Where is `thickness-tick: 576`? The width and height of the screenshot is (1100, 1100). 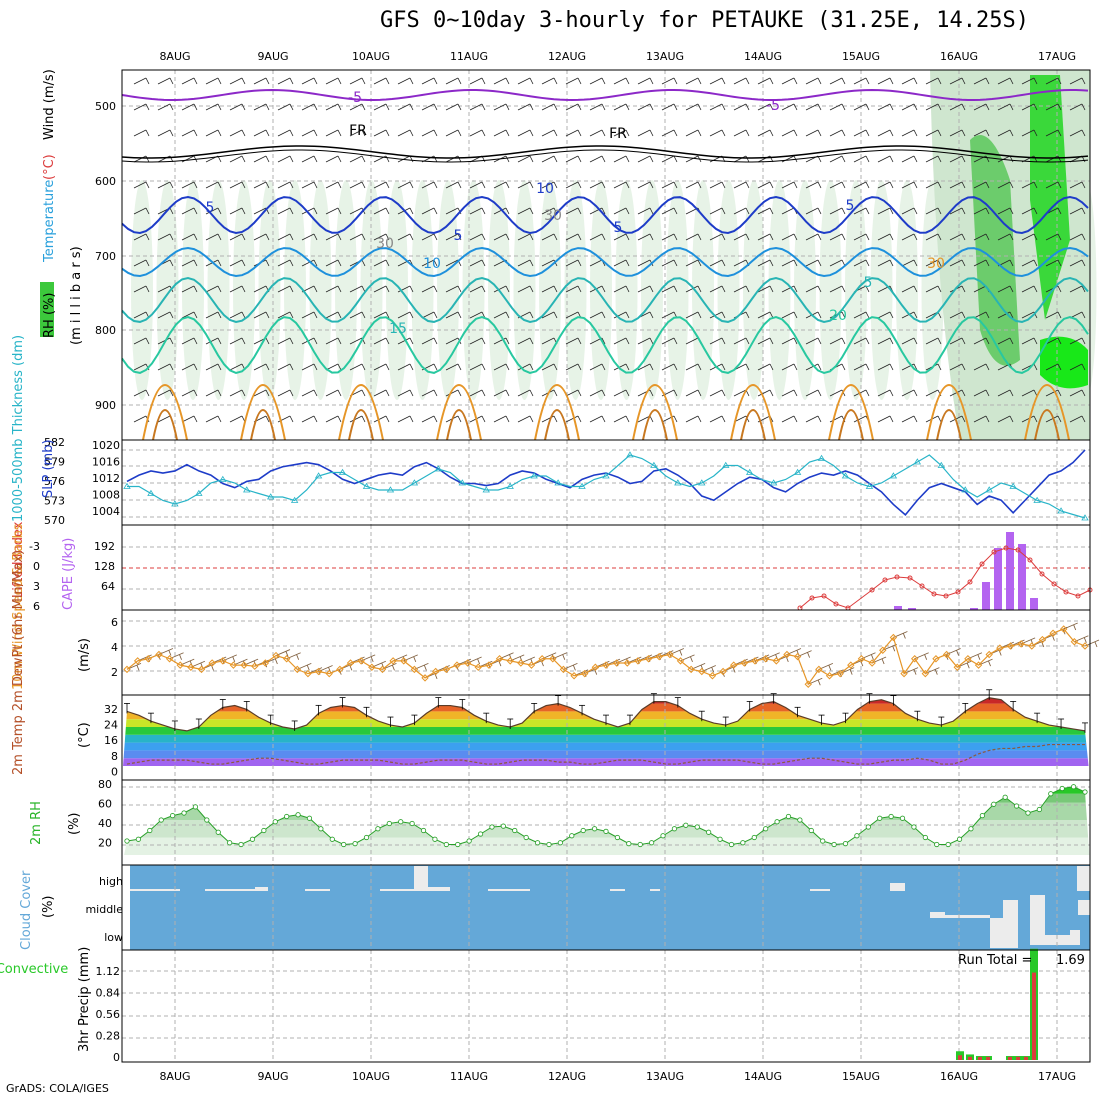 thickness-tick: 576 is located at coordinates (54, 481).